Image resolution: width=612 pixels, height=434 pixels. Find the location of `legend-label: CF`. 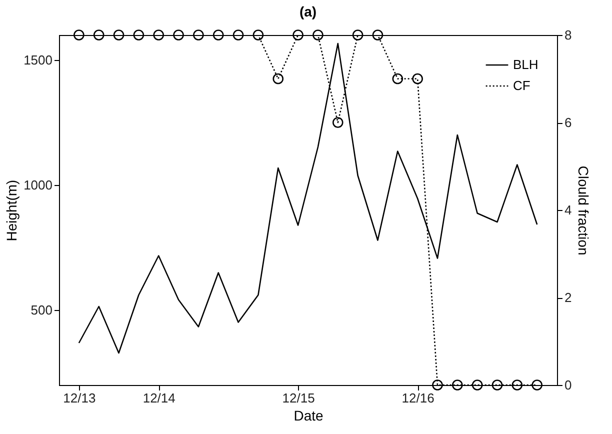

legend-label: CF is located at coordinates (521, 85).